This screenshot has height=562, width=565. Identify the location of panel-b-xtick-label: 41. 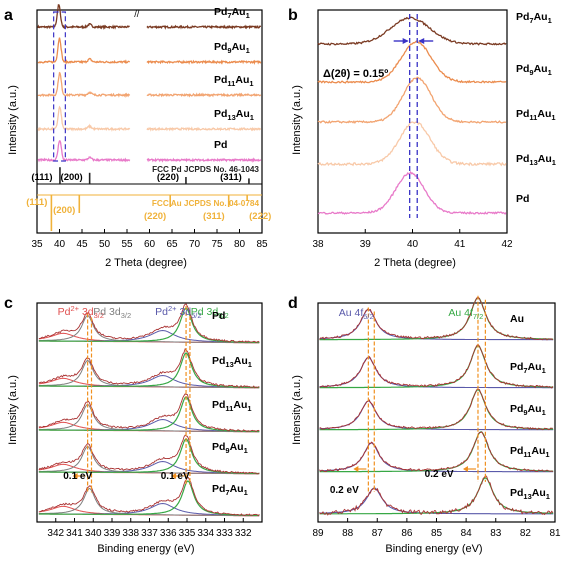
(460, 244).